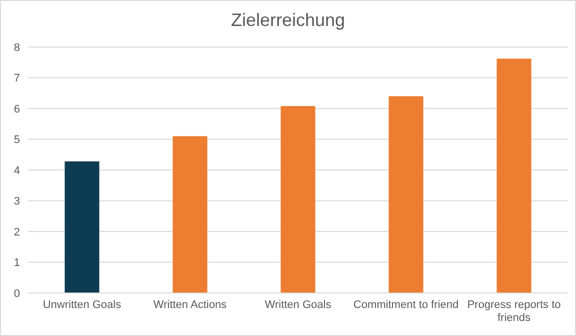 The image size is (576, 336). Describe the element at coordinates (17, 109) in the screenshot. I see `y-tick-label: 6` at that location.